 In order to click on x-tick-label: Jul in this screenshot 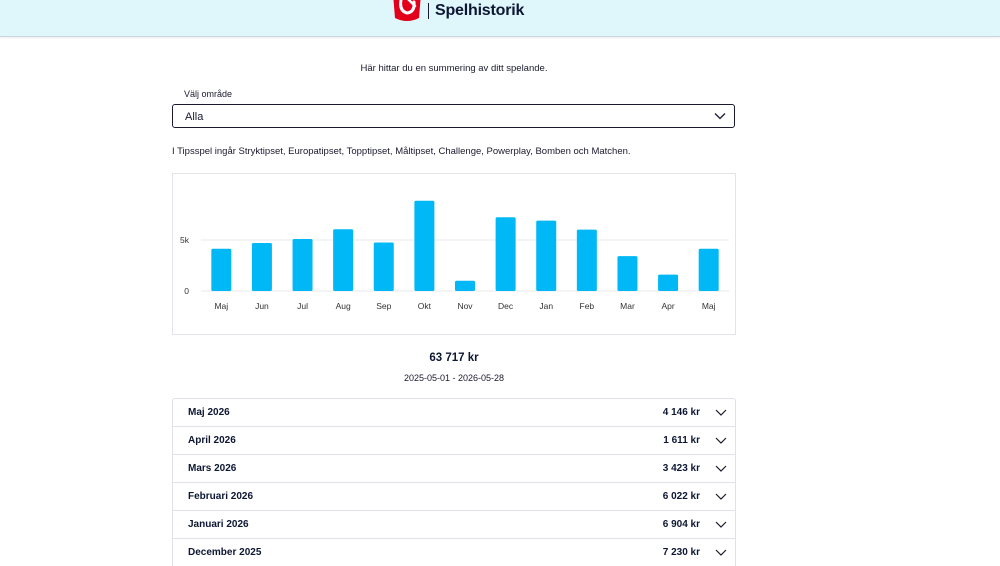, I will do `click(302, 306)`.